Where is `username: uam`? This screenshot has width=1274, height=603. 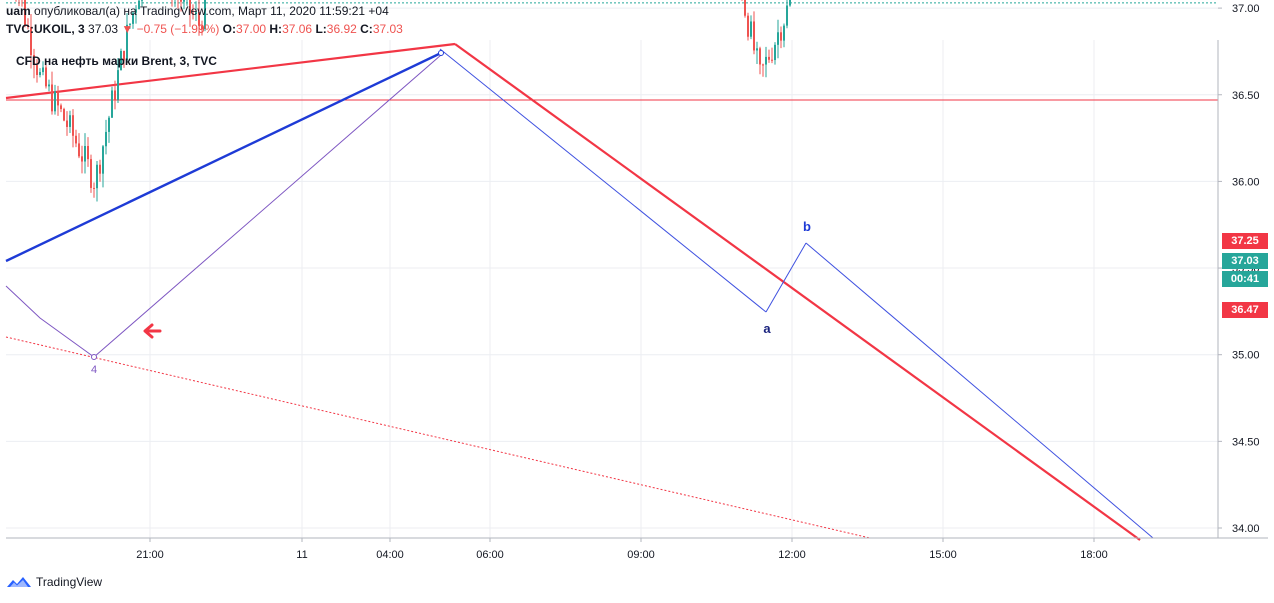 username: uam is located at coordinates (18, 11).